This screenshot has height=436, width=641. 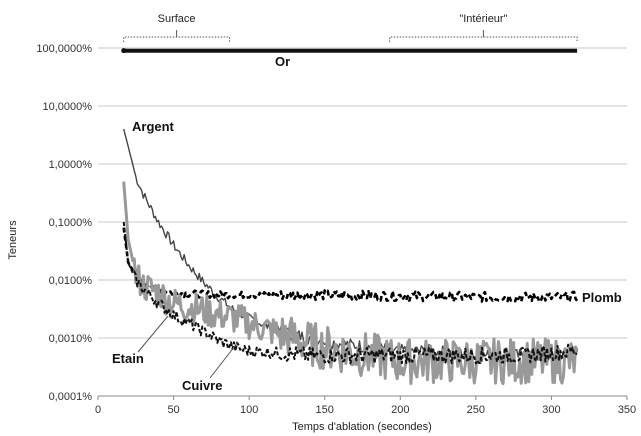 What do you see at coordinates (124, 51) in the screenshot?
I see `series-start-marker` at bounding box center [124, 51].